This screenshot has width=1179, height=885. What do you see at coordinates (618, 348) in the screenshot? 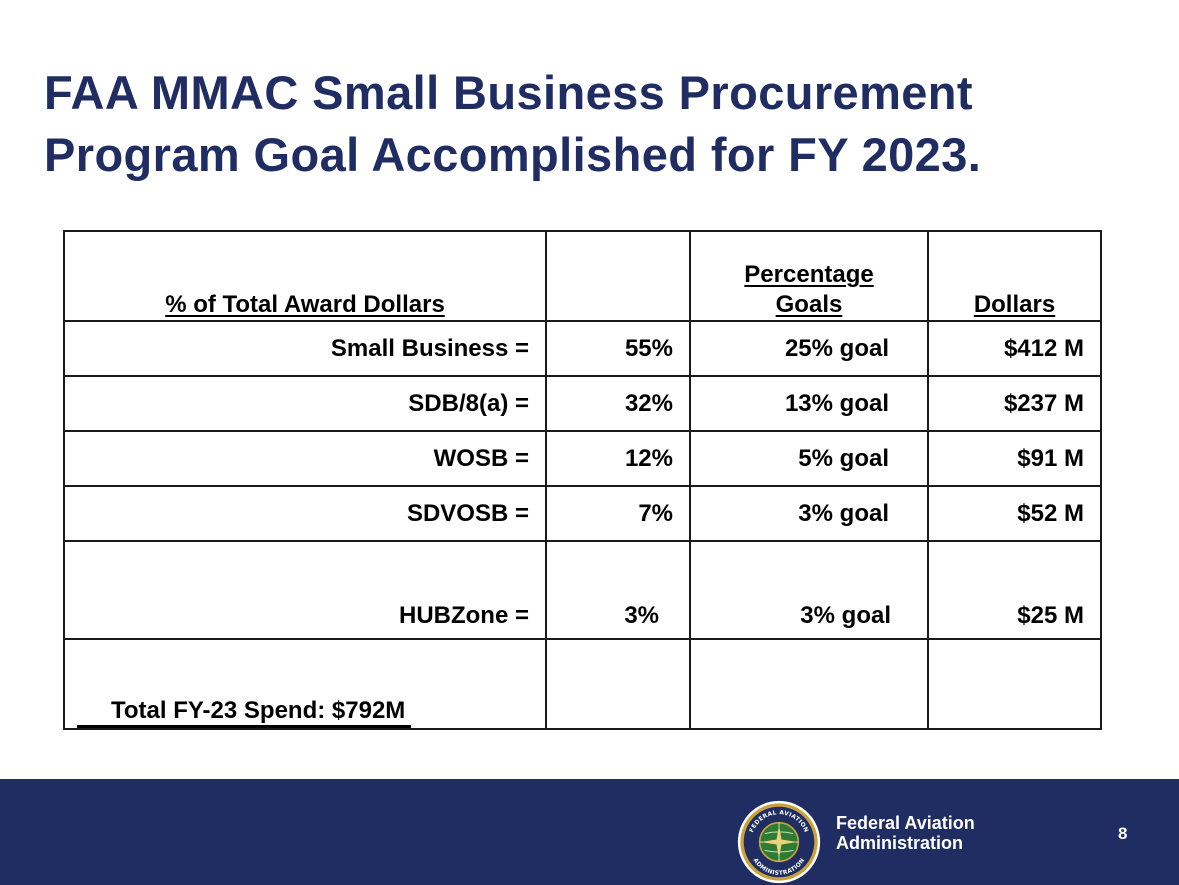
I see `row-percent: 55%` at bounding box center [618, 348].